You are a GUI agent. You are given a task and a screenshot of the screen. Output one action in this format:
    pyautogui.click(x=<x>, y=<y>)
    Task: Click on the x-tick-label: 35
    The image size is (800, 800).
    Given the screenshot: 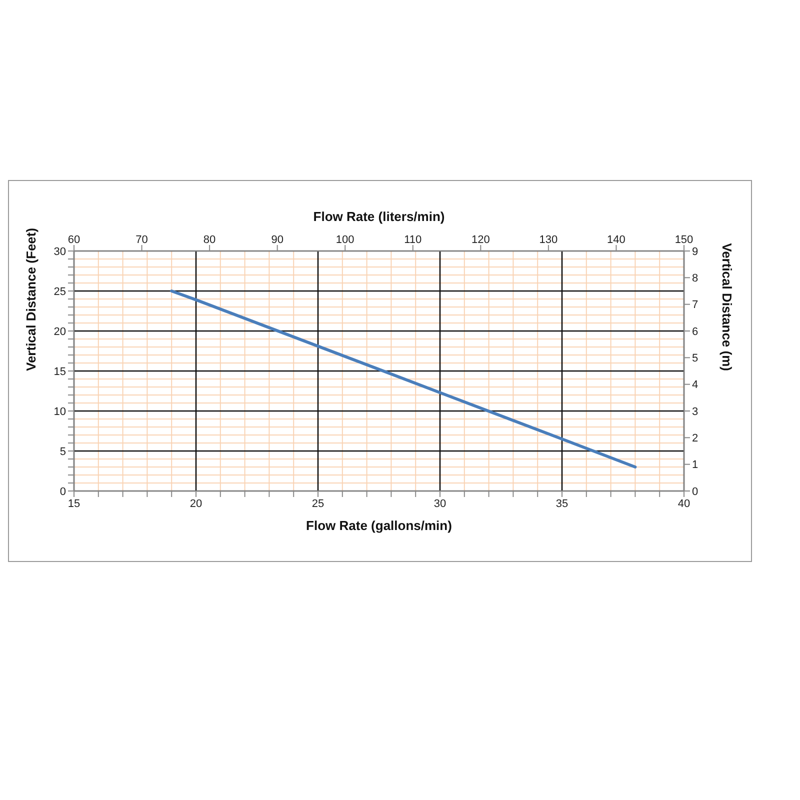 What is the action you would take?
    pyautogui.click(x=562, y=504)
    